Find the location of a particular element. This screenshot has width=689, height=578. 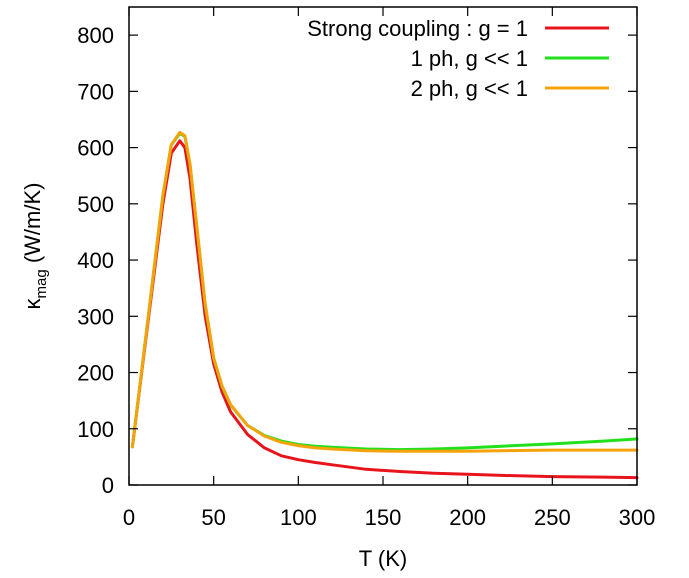

legend-label-3: 2 ph, g << 1 is located at coordinates (469, 88).